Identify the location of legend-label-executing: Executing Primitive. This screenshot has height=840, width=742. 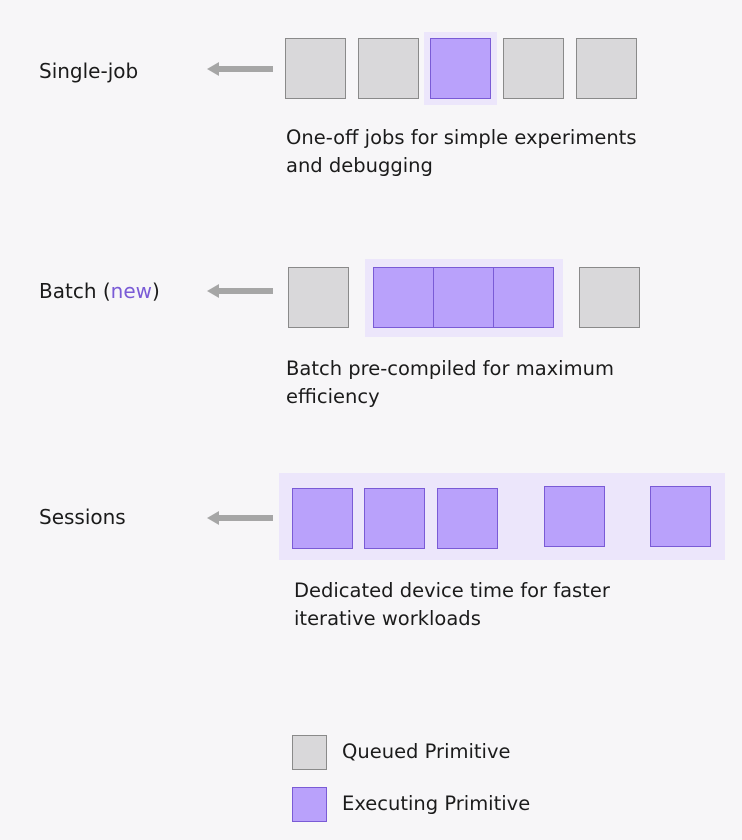
(436, 803).